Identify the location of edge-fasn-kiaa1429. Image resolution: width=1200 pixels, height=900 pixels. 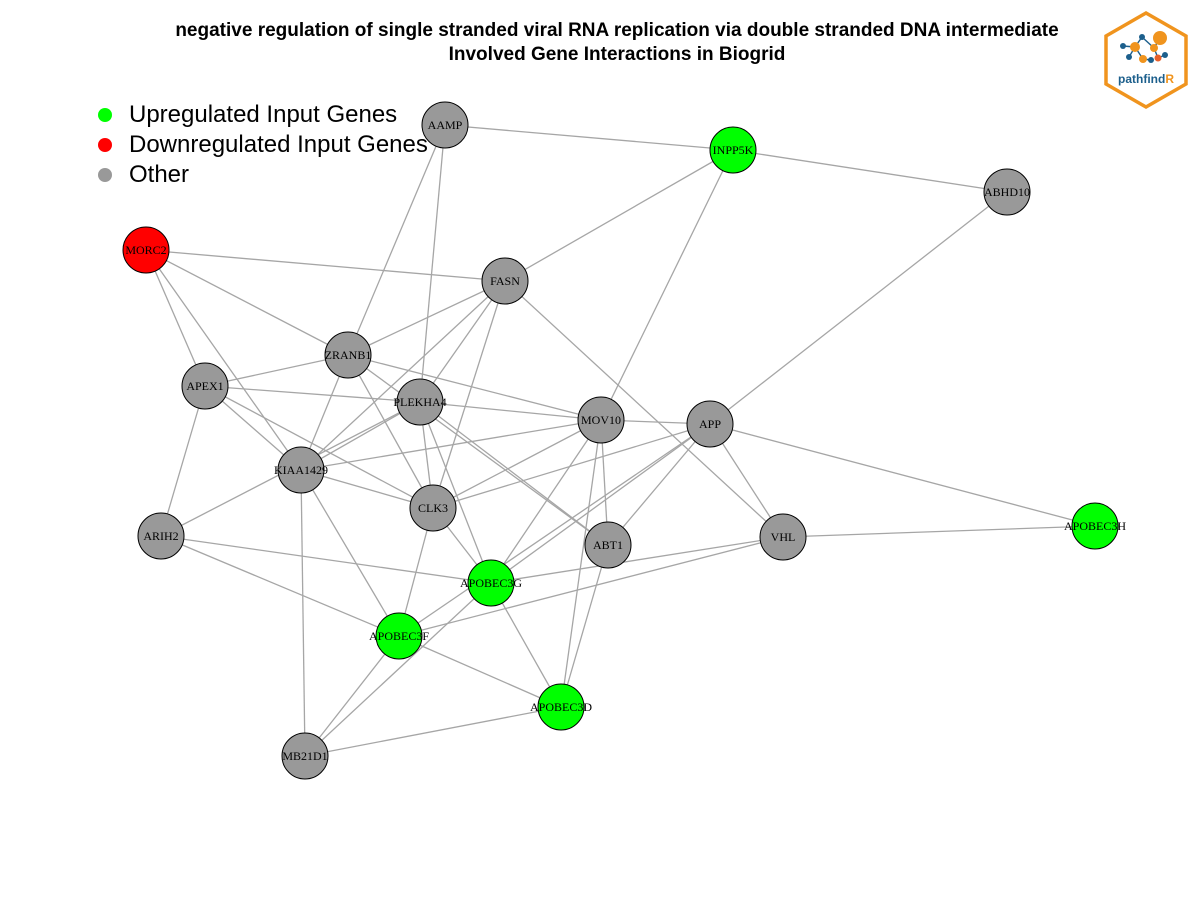
(403, 375).